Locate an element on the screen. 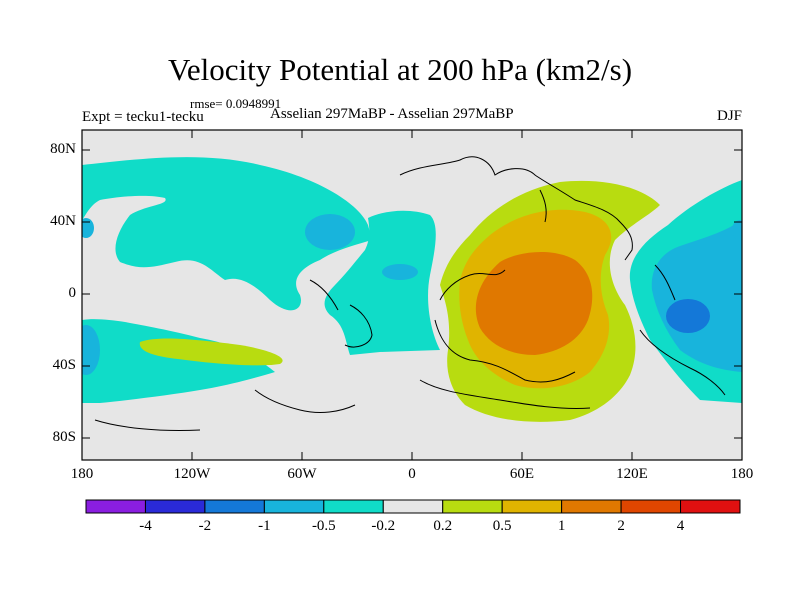  colorbar-label: -0.2 is located at coordinates (383, 526).